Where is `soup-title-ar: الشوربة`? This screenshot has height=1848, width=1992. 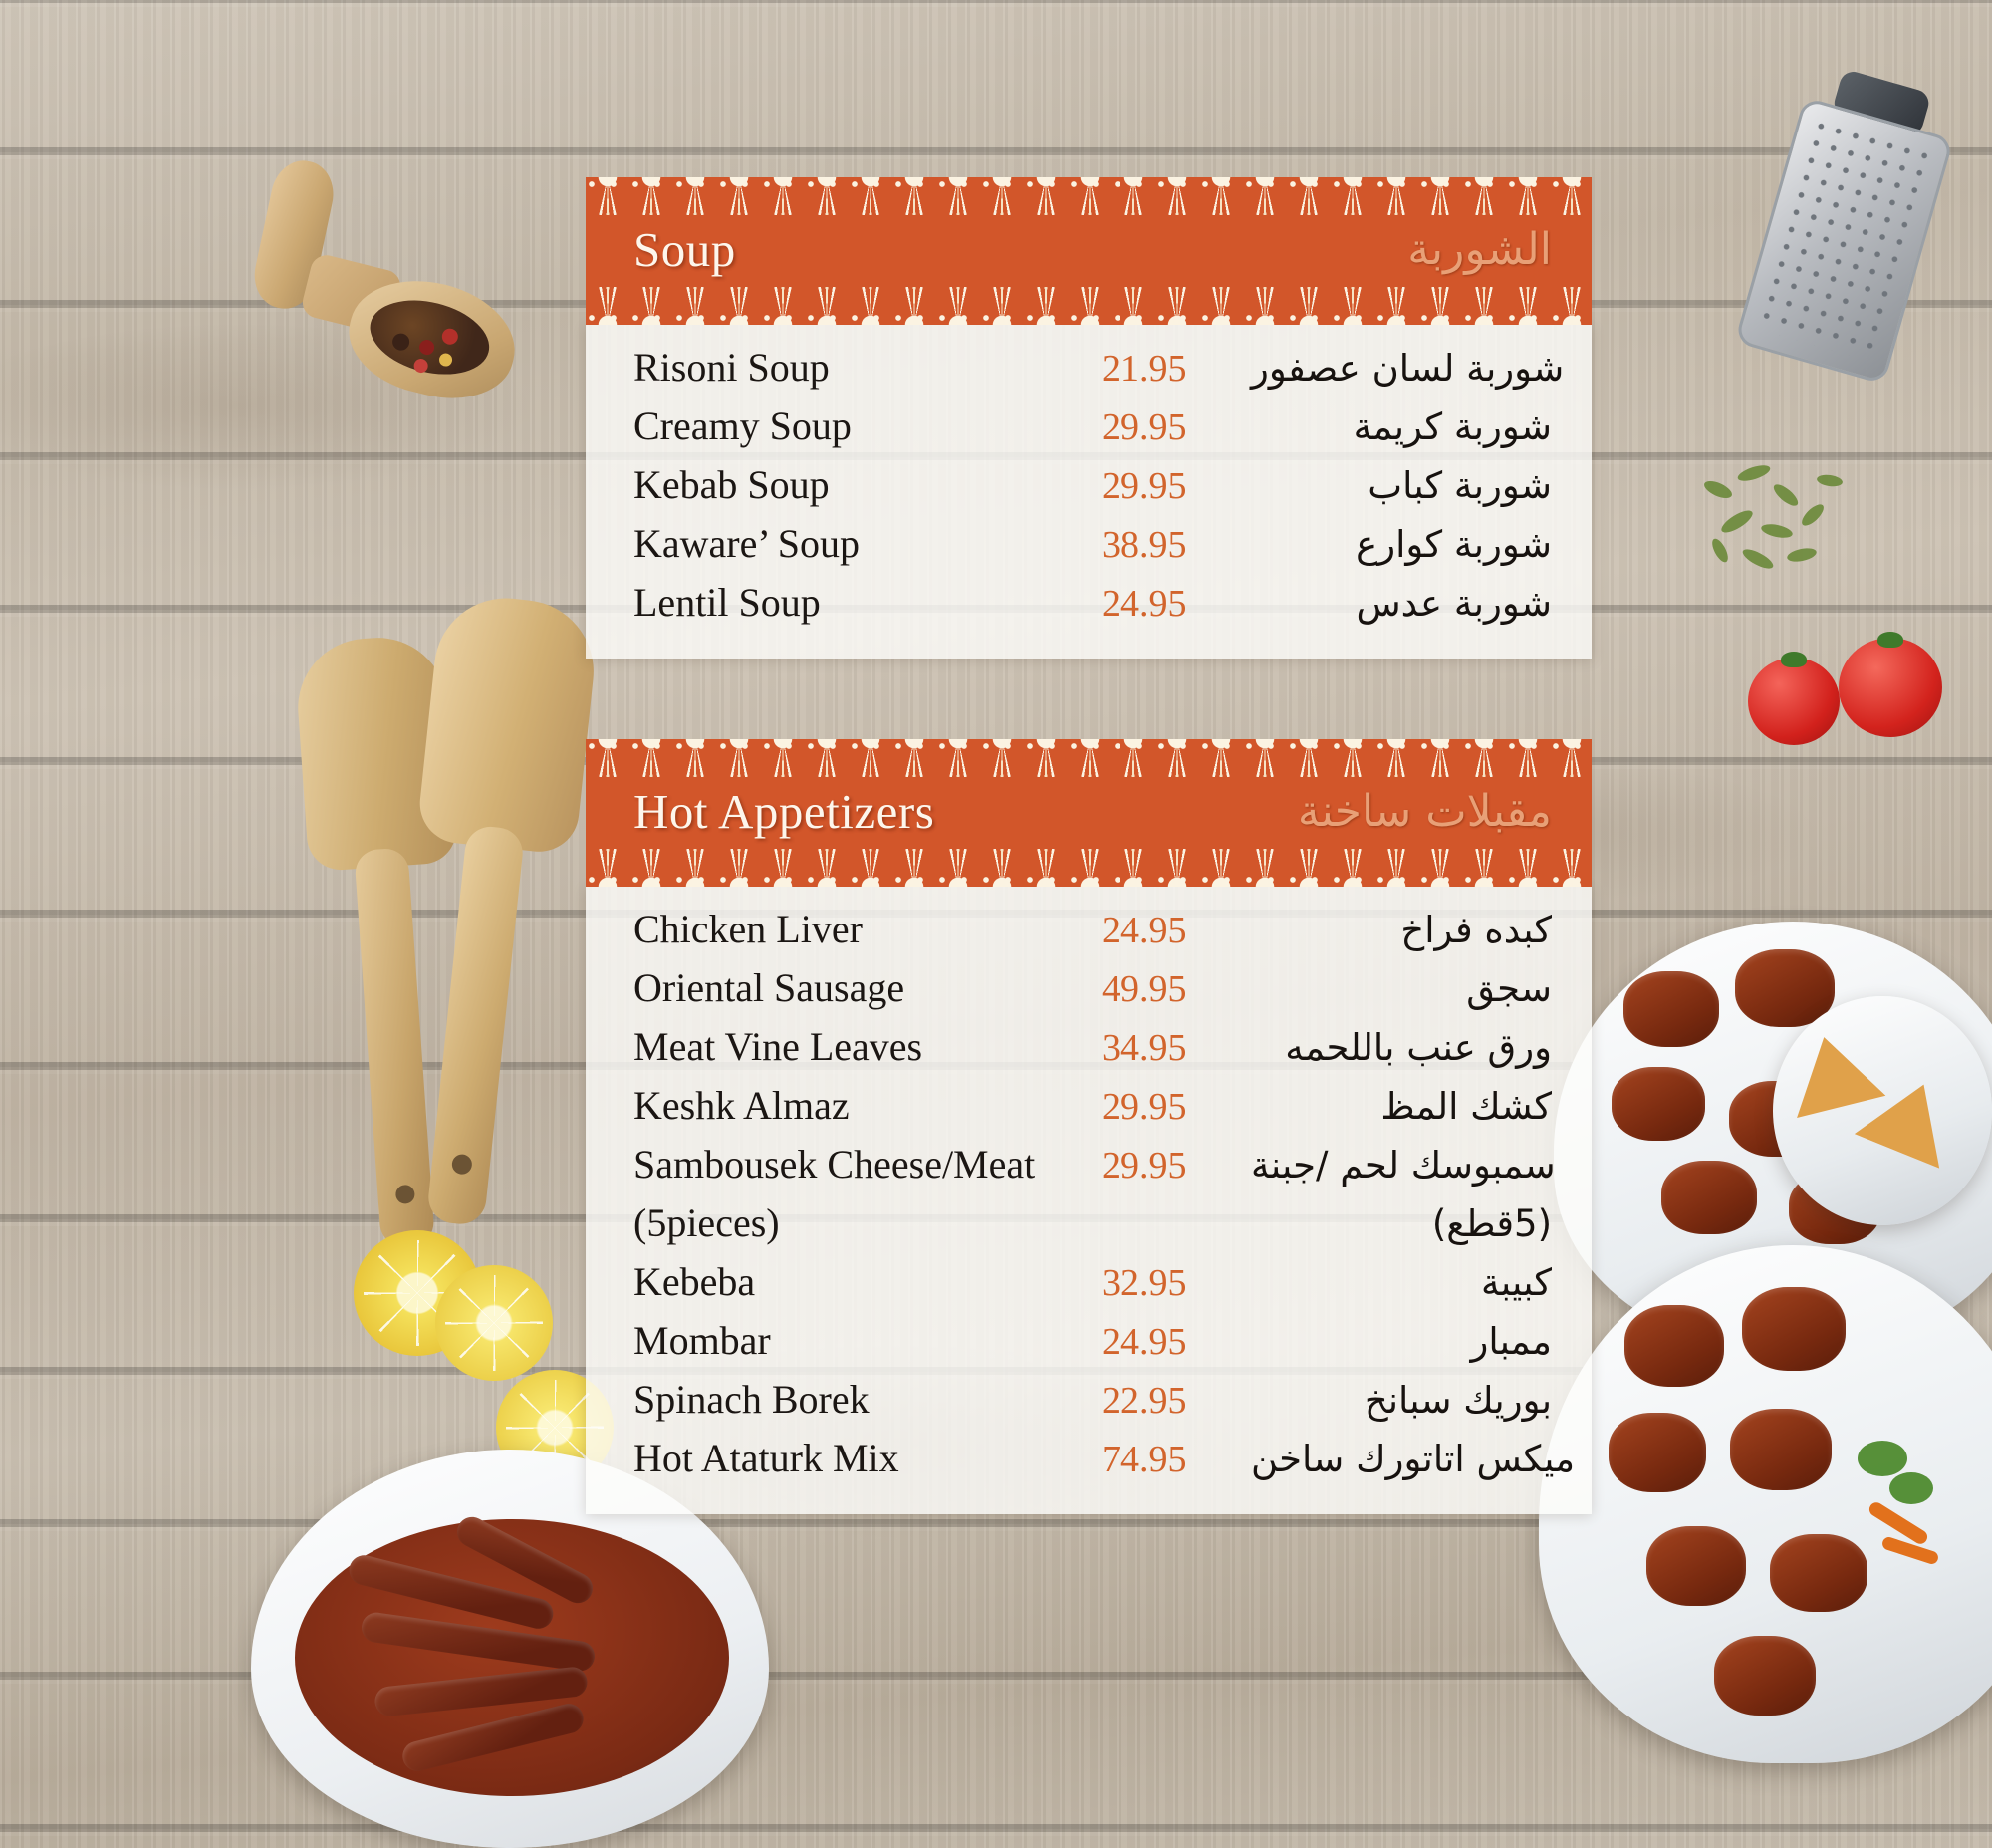 soup-title-ar: الشوربة is located at coordinates (1479, 249).